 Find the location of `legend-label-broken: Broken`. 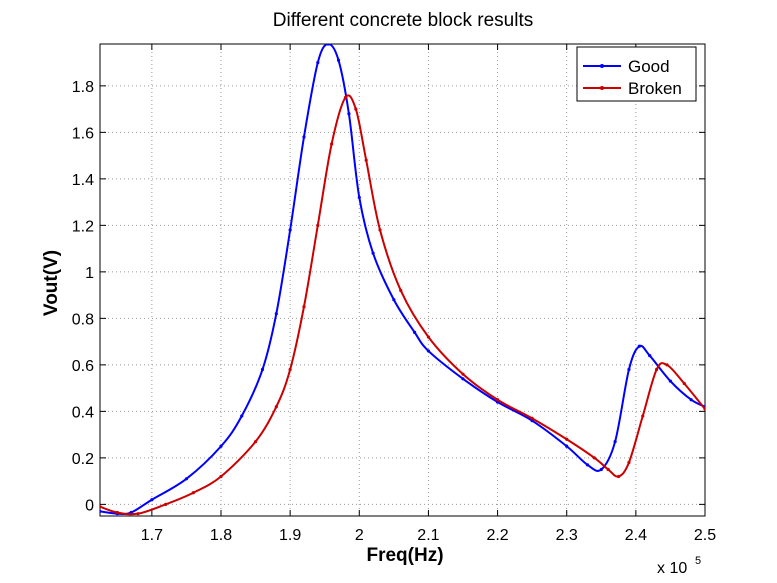

legend-label-broken: Broken is located at coordinates (655, 88).